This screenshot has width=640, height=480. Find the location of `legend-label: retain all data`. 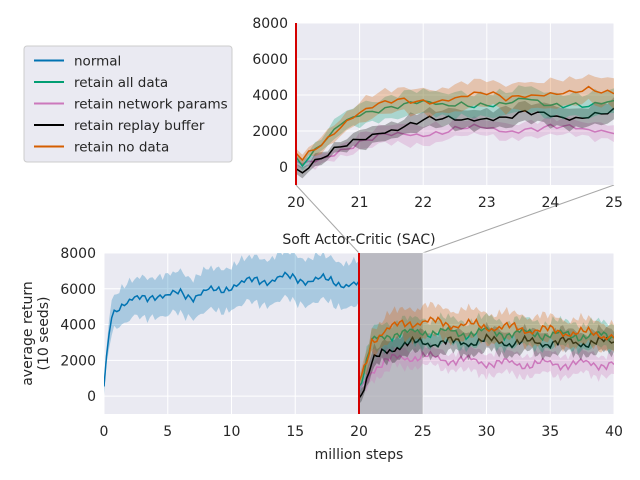

legend-label: retain all data is located at coordinates (121, 83).